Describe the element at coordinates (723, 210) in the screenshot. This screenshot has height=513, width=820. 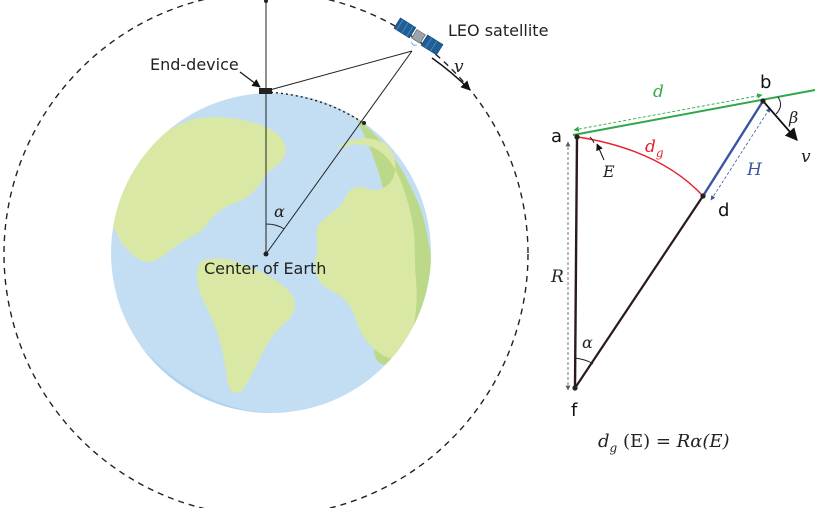
I see `point-d-label: d` at that location.